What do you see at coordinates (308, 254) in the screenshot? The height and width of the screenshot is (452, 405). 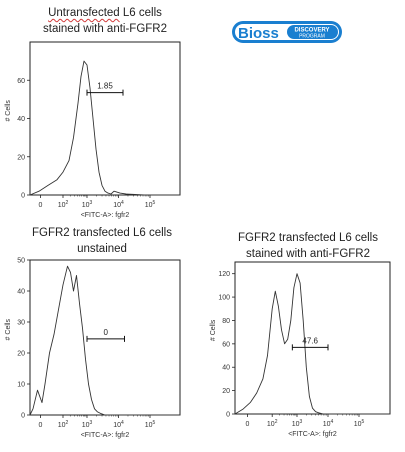 I see `caption-panel-3-line2: stained with anti-FGFR2` at bounding box center [308, 254].